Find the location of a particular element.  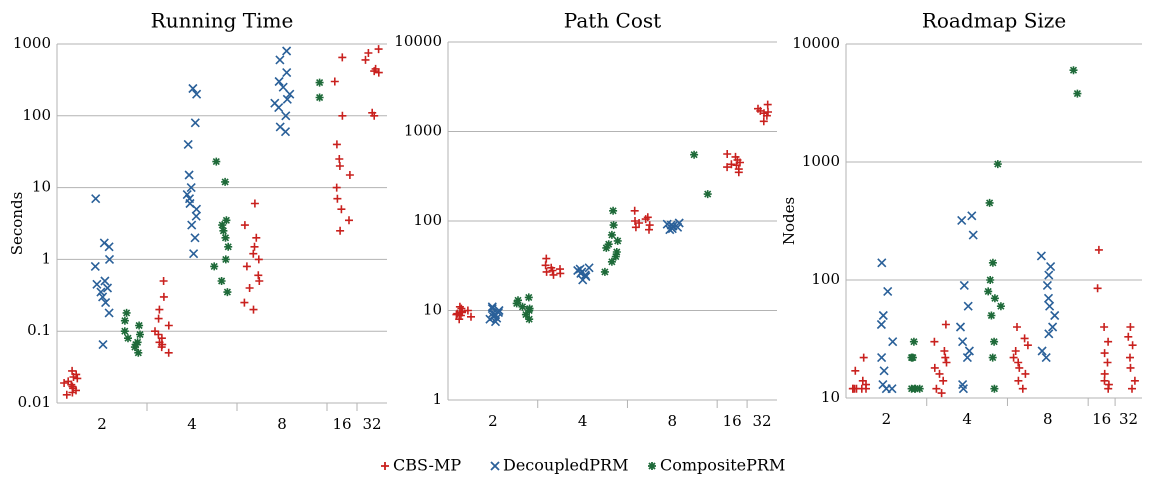

x-tick-label: 2 is located at coordinates (102, 424).